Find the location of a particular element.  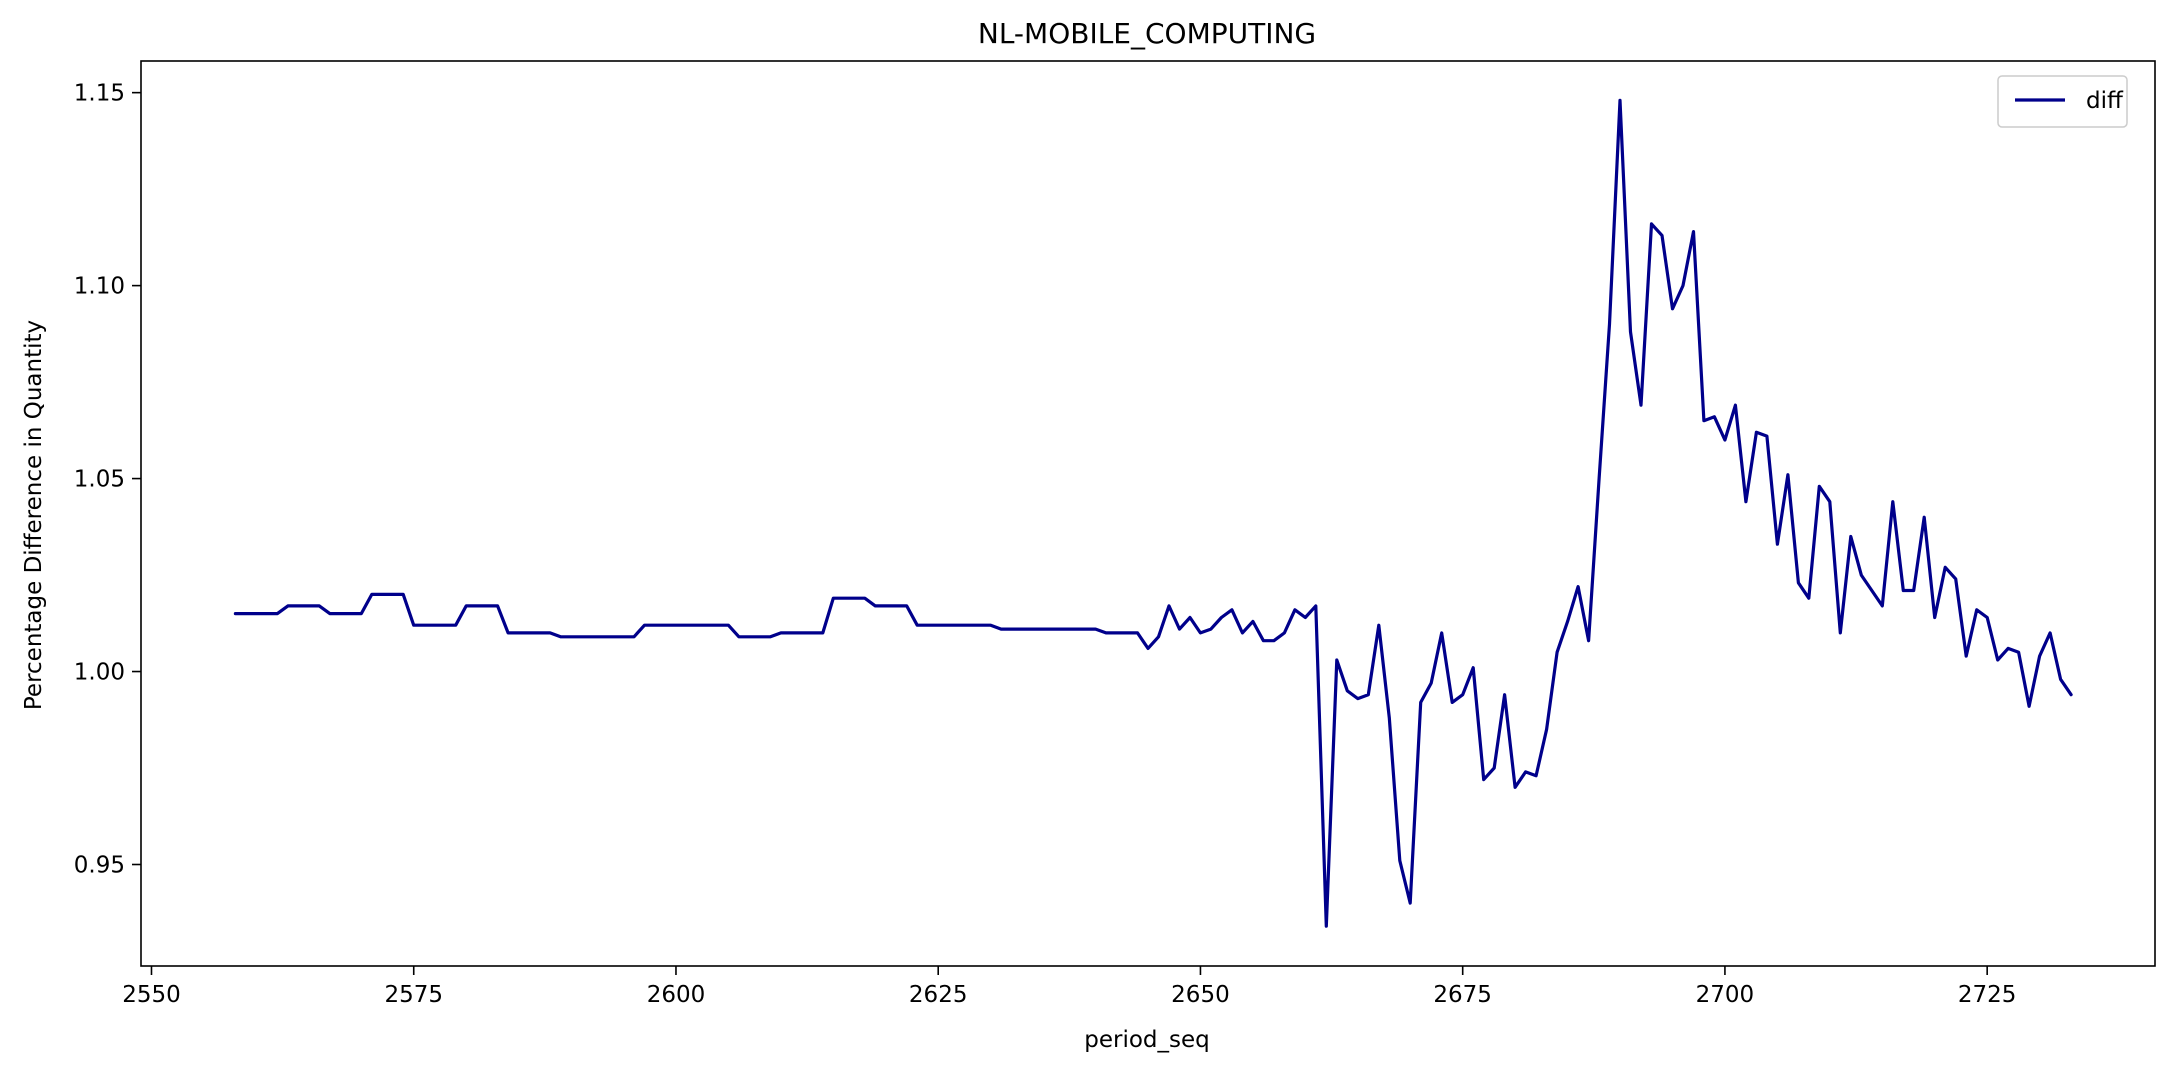

x-tick-label: 2550 is located at coordinates (151, 995).